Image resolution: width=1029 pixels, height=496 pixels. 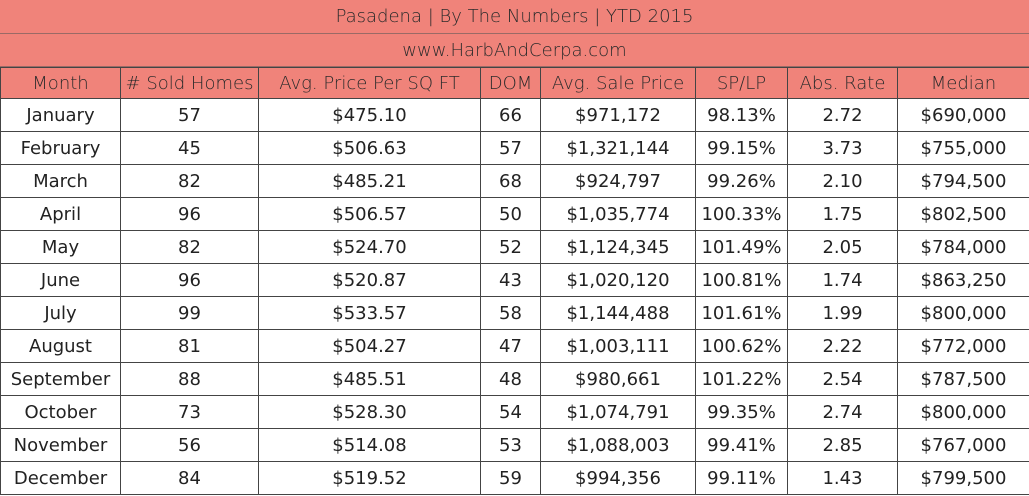 What do you see at coordinates (741, 247) in the screenshot?
I see `table-cell: 101.49%` at bounding box center [741, 247].